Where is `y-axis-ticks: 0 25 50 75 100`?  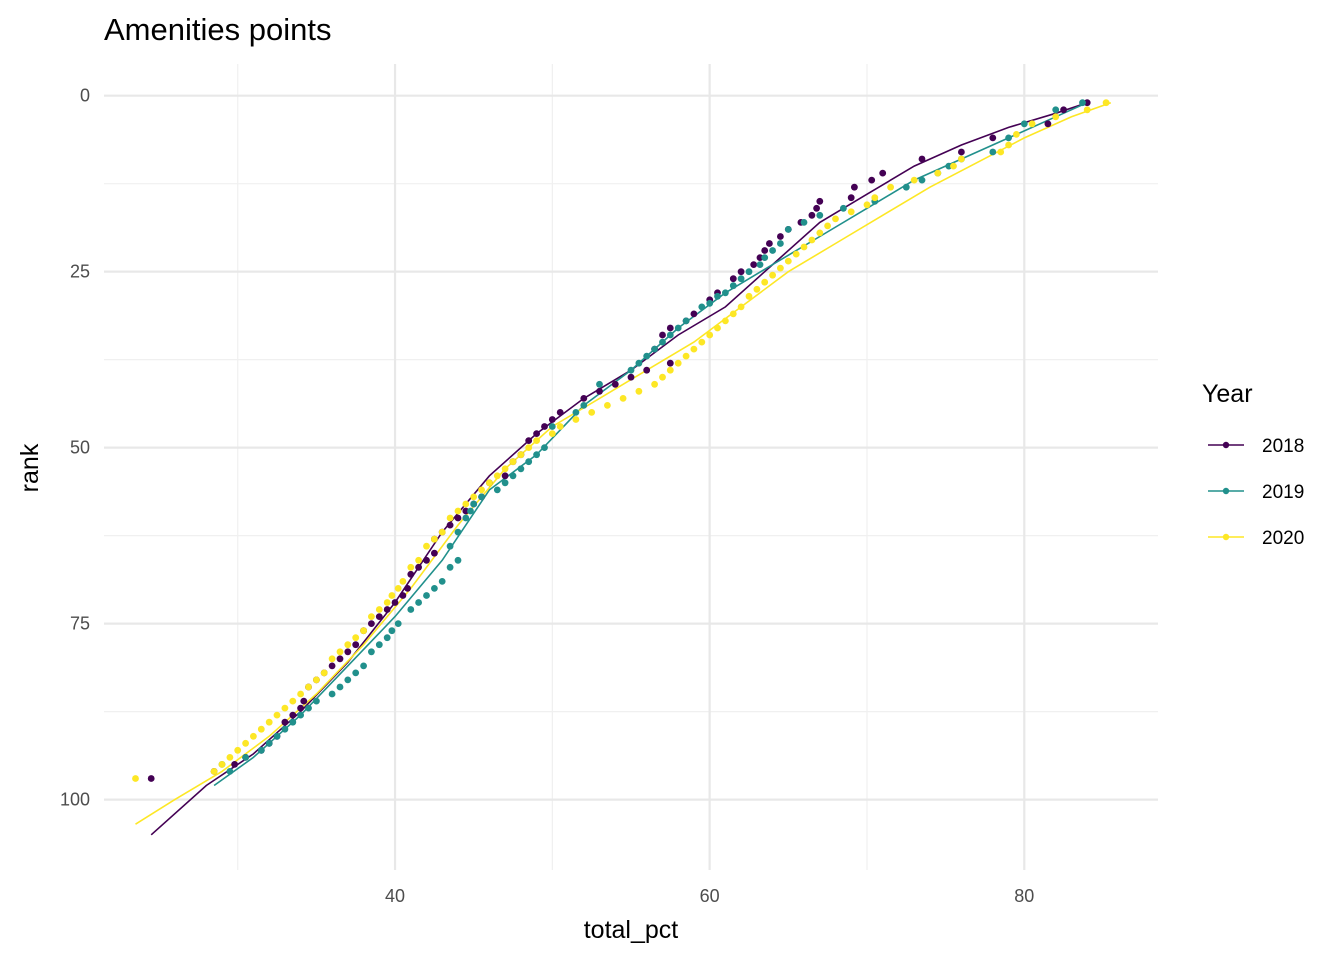 y-axis-ticks: 0 25 50 75 100 is located at coordinates (75, 448).